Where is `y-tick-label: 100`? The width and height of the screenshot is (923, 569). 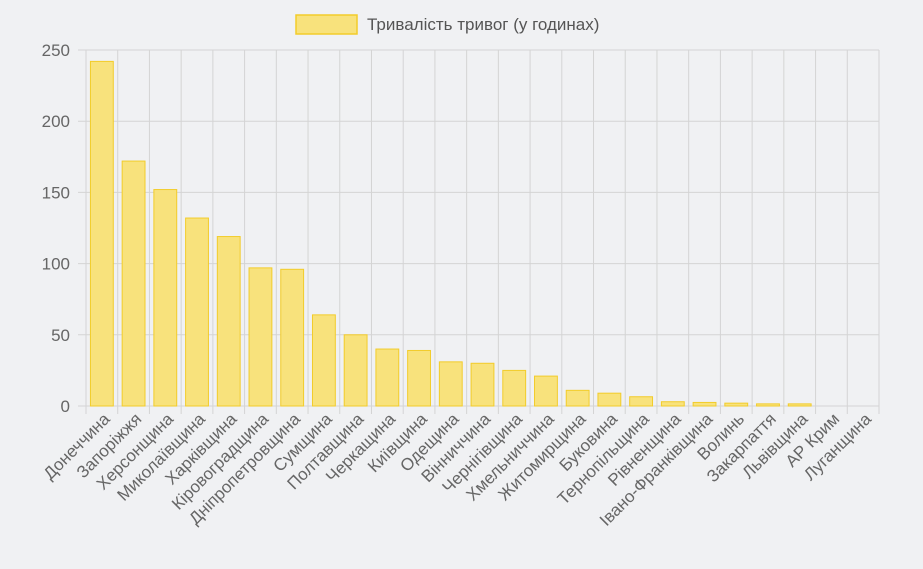 y-tick-label: 100 is located at coordinates (56, 264).